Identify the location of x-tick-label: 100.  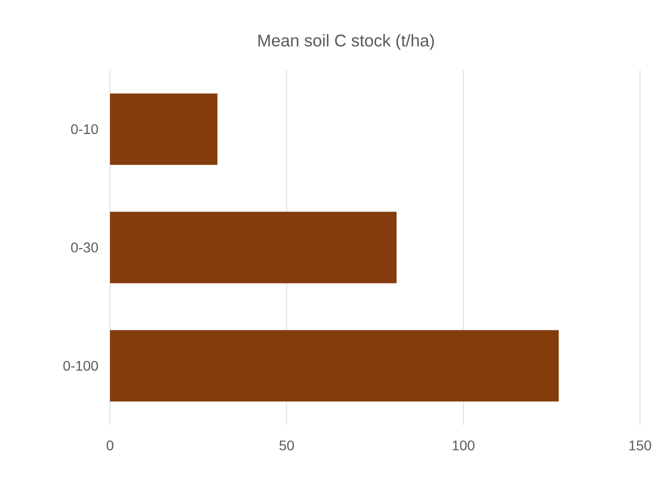
(463, 445).